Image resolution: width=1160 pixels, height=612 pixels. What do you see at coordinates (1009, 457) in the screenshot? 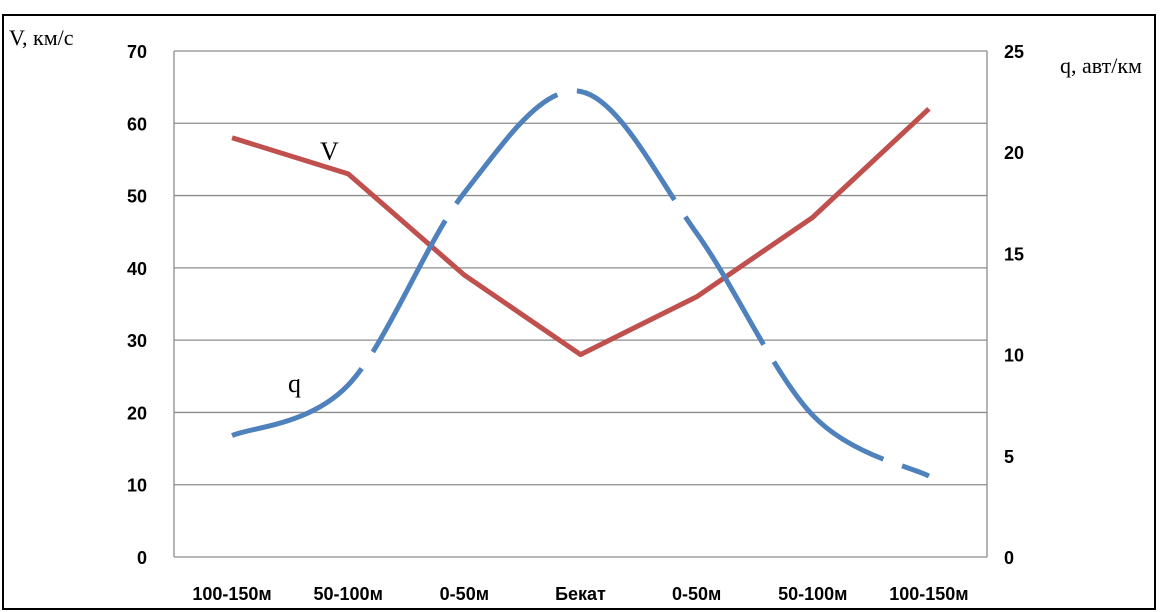
I see `right-tick-label: 5` at bounding box center [1009, 457].